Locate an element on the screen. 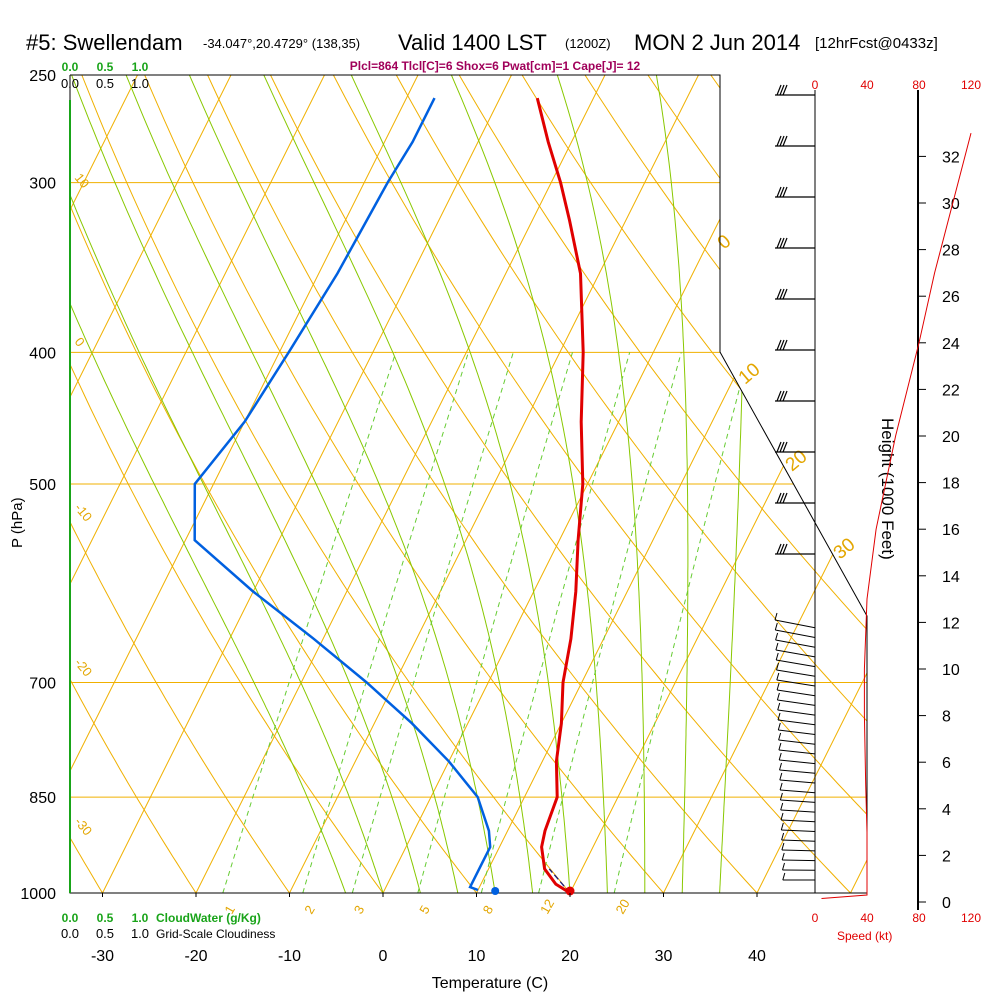 The height and width of the screenshot is (1000, 1000). speed-tick-label-bottom: 120 is located at coordinates (971, 918).